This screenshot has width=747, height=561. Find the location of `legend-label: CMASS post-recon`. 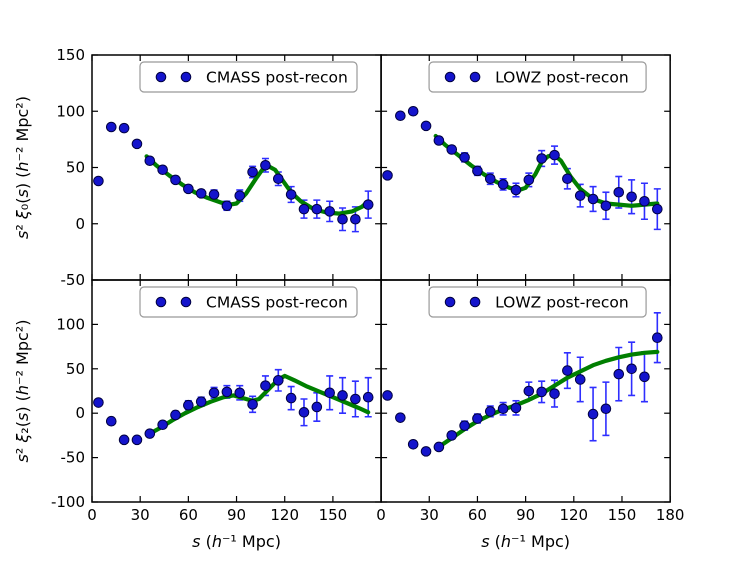

legend-label: CMASS post-recon is located at coordinates (277, 303).